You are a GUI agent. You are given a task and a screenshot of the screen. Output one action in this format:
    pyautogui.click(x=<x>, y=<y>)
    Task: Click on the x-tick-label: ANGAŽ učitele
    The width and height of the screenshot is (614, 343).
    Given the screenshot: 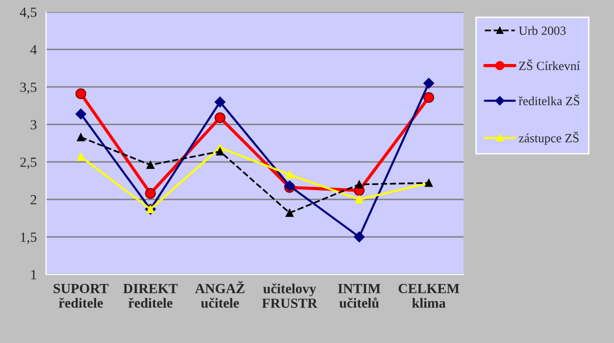 What is the action you would take?
    pyautogui.click(x=219, y=294)
    